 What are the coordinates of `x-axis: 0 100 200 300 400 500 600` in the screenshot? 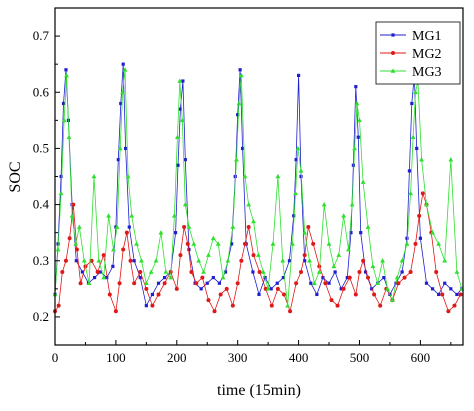 It's located at (252, 352).